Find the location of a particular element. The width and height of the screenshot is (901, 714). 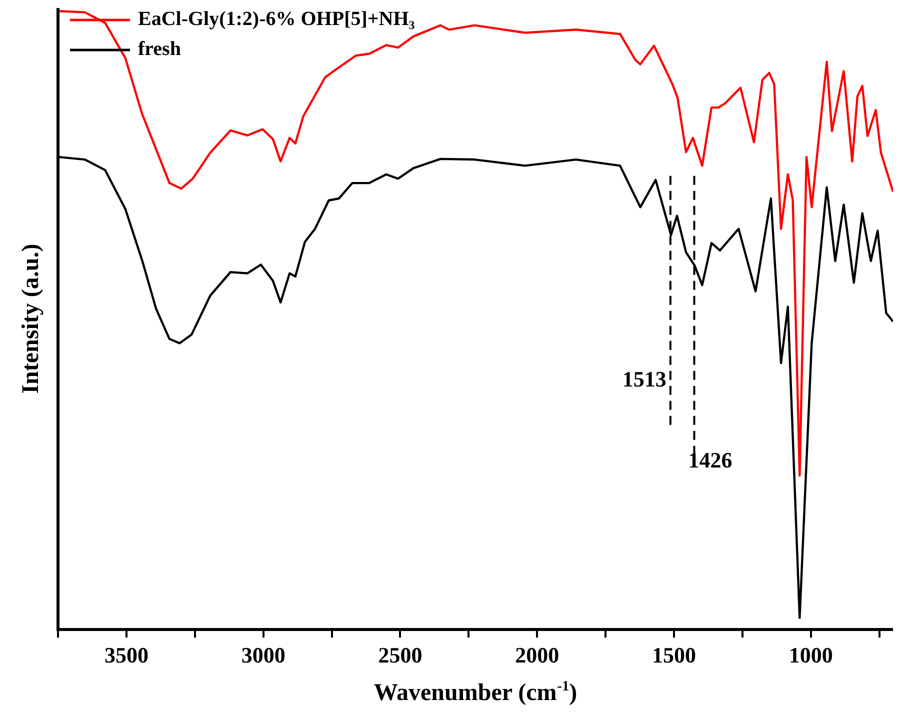

x-tick-label: 1500 is located at coordinates (674, 655).